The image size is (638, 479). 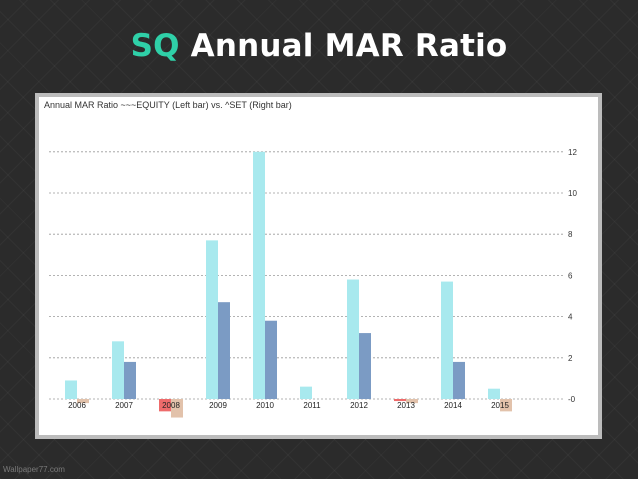 What do you see at coordinates (306, 392) in the screenshot?
I see `bar-equity-2011` at bounding box center [306, 392].